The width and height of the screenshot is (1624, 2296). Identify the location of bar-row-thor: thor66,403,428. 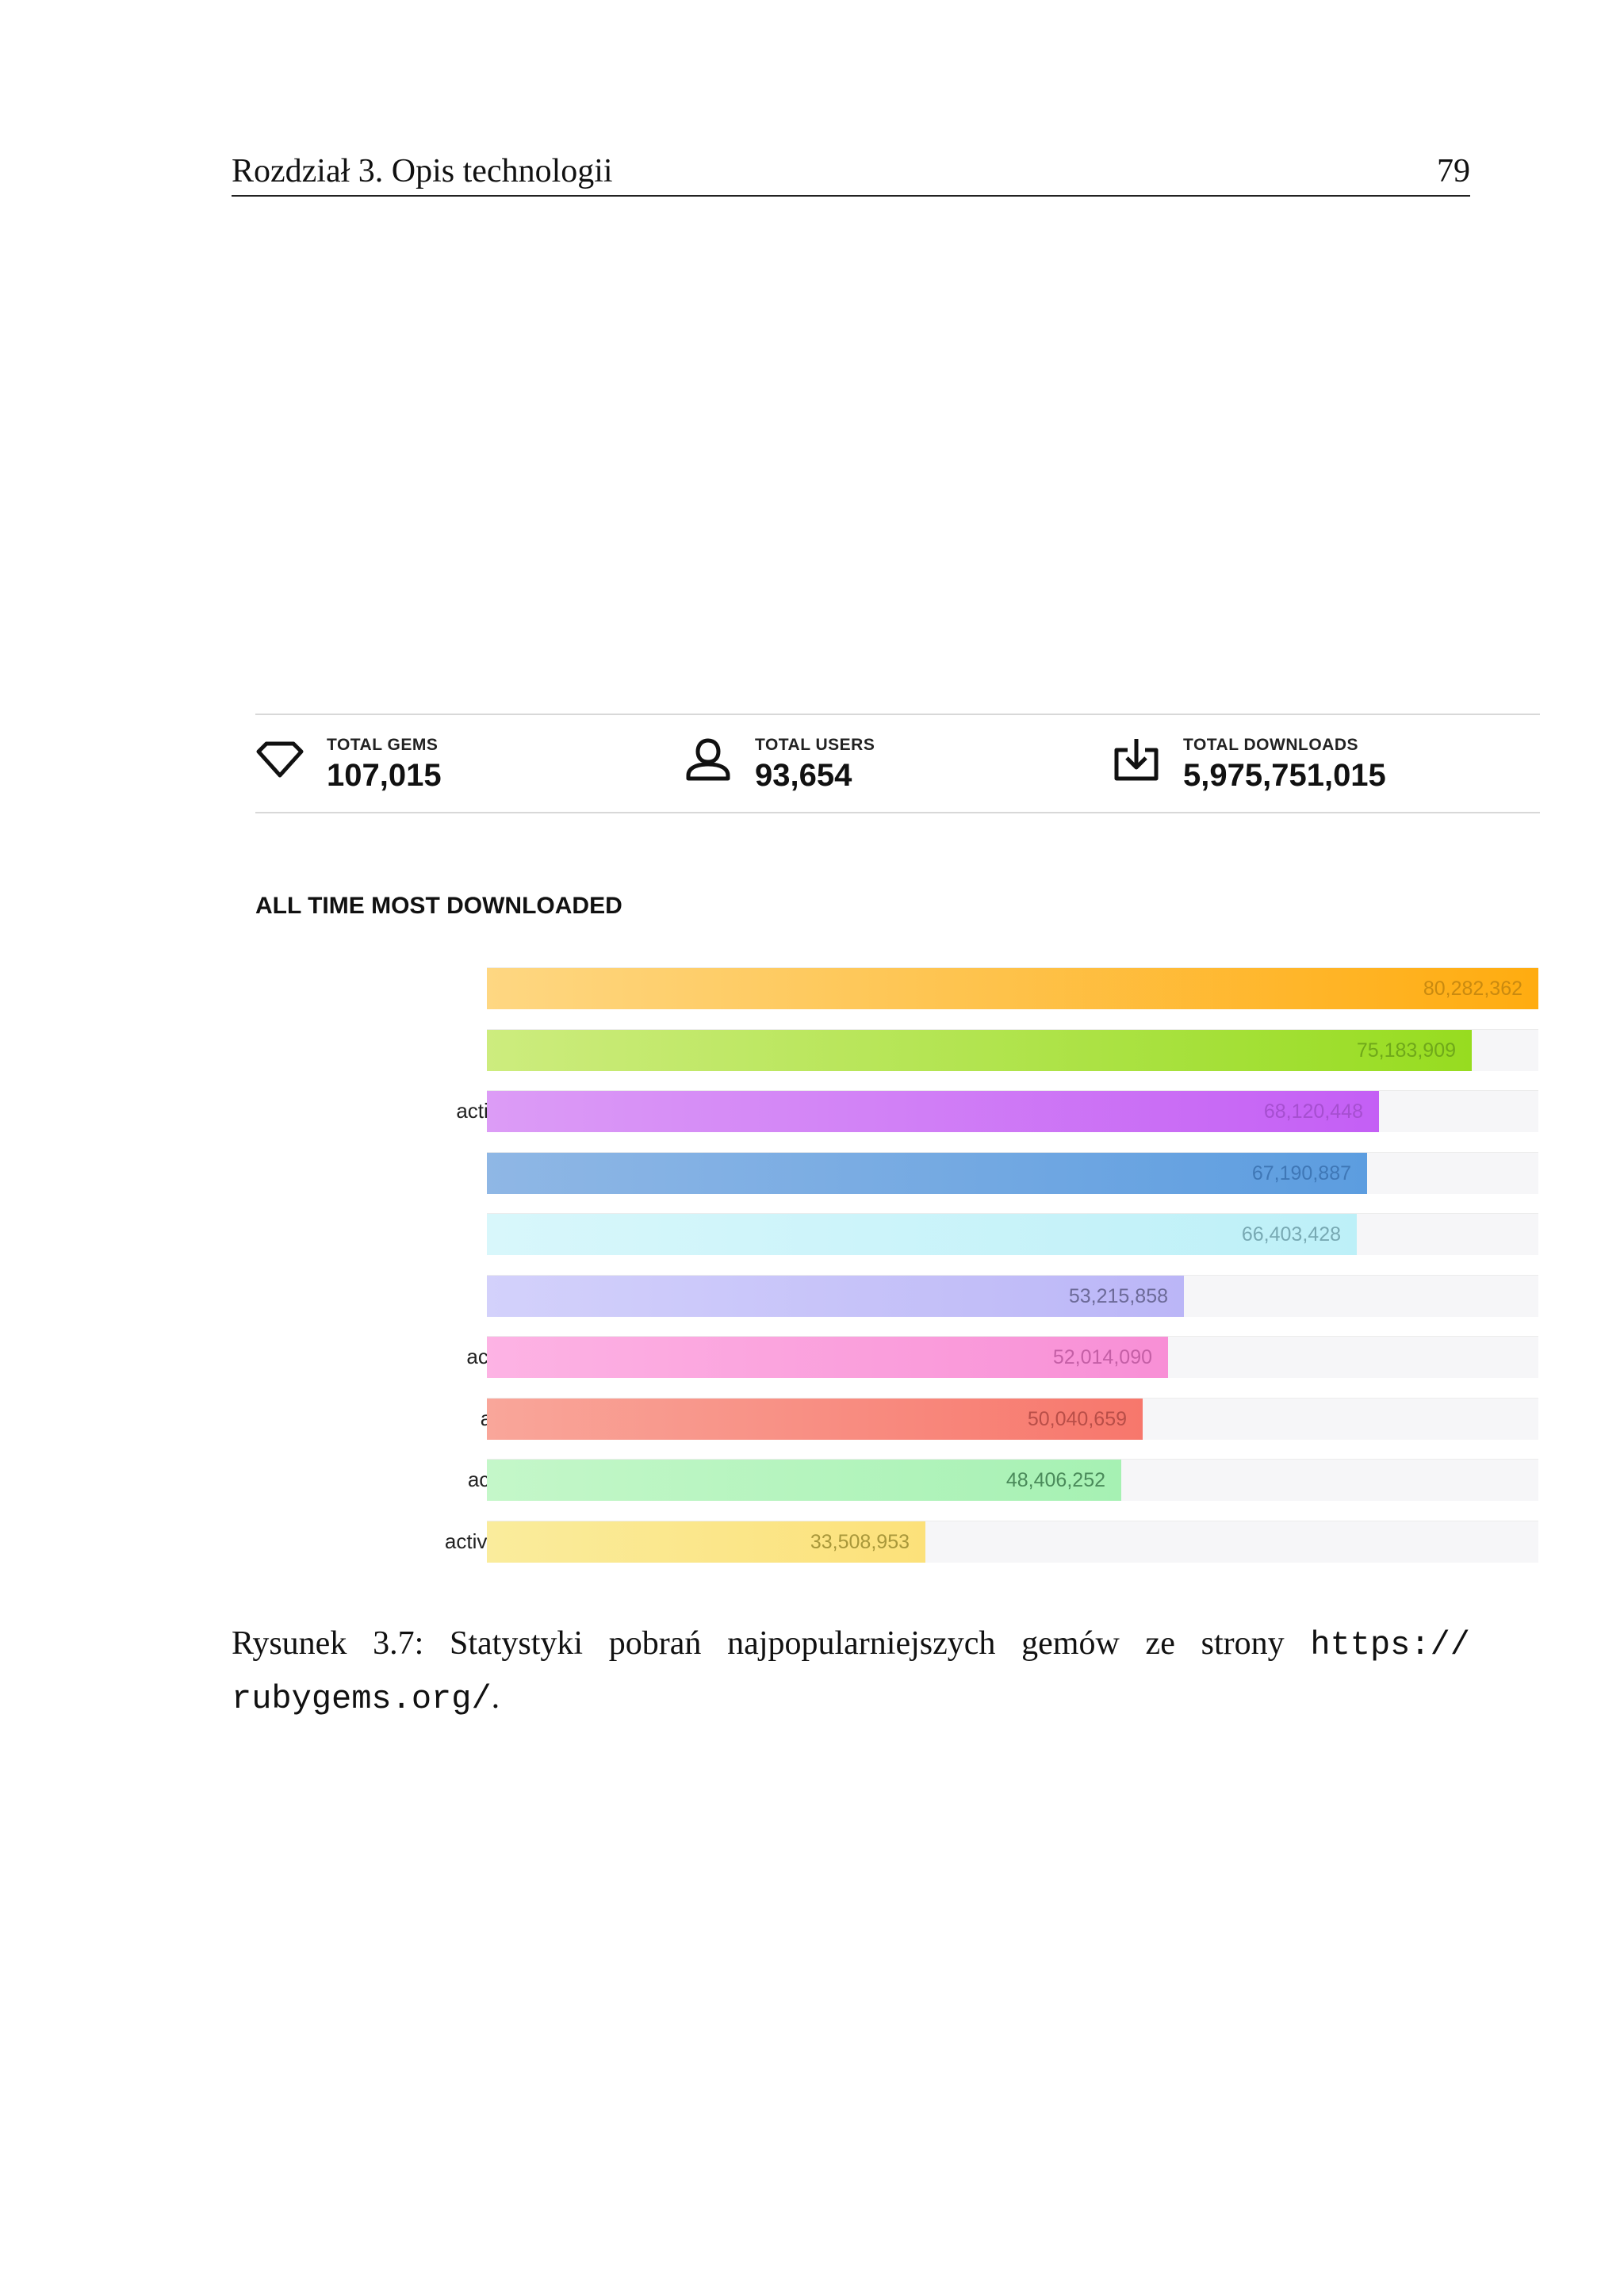
(928, 1234).